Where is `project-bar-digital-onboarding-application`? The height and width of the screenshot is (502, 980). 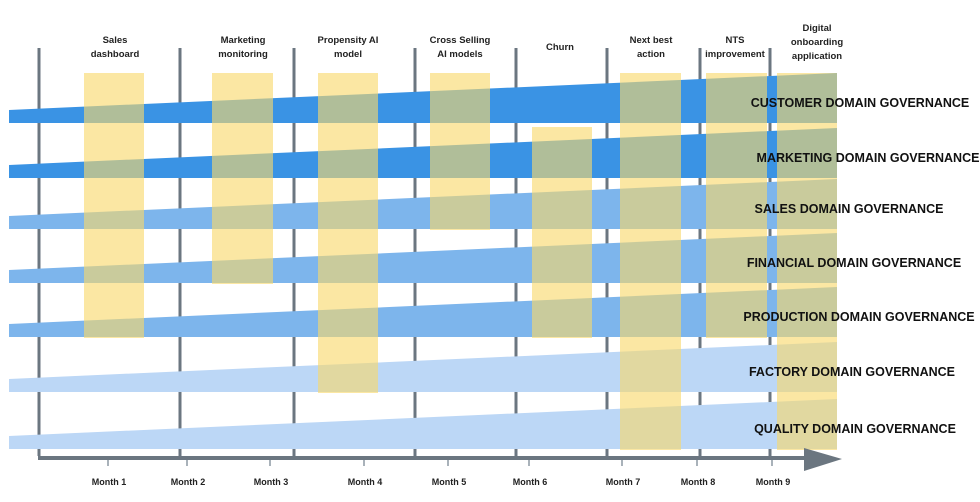 project-bar-digital-onboarding-application is located at coordinates (807, 261).